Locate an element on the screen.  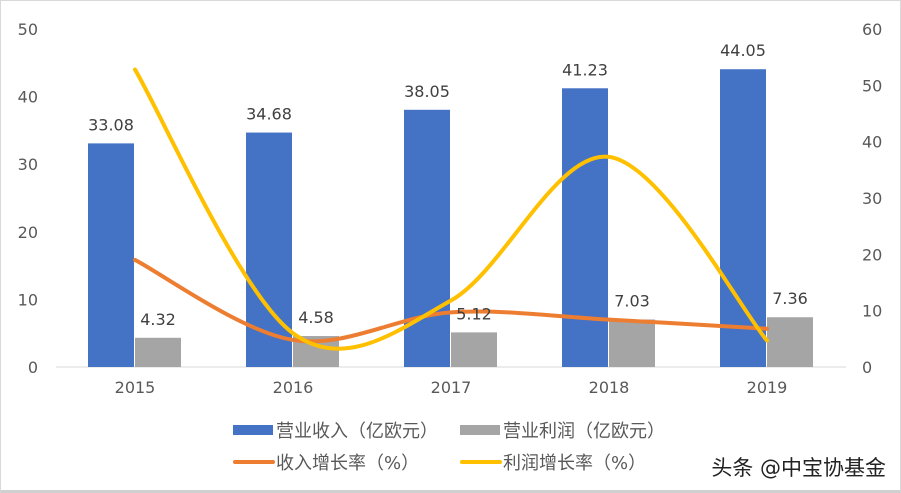
line-series is located at coordinates (451, 300).